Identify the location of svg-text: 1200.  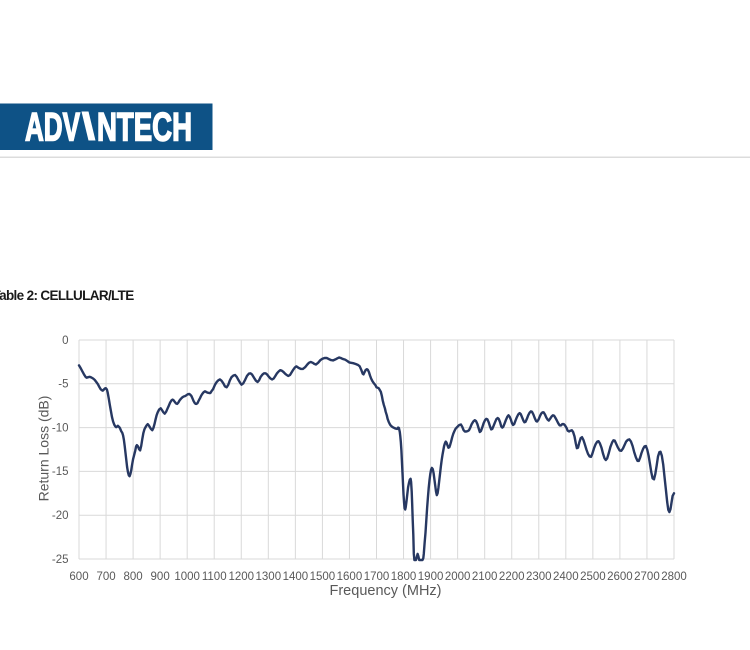
(241, 577).